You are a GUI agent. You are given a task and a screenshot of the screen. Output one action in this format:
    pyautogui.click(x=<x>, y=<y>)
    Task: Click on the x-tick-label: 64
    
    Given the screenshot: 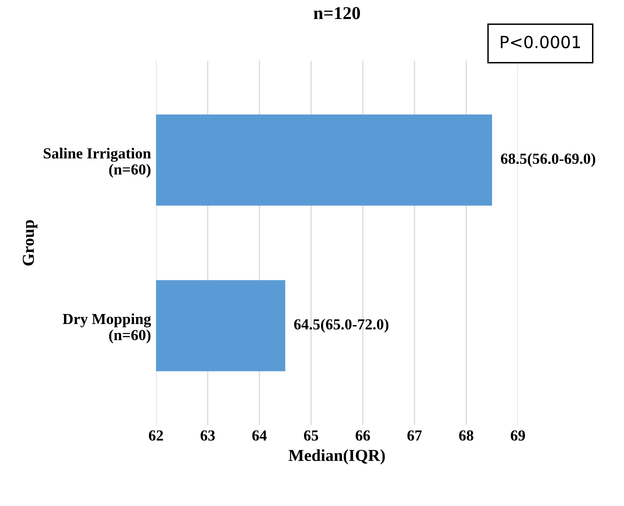 What is the action you would take?
    pyautogui.click(x=259, y=435)
    